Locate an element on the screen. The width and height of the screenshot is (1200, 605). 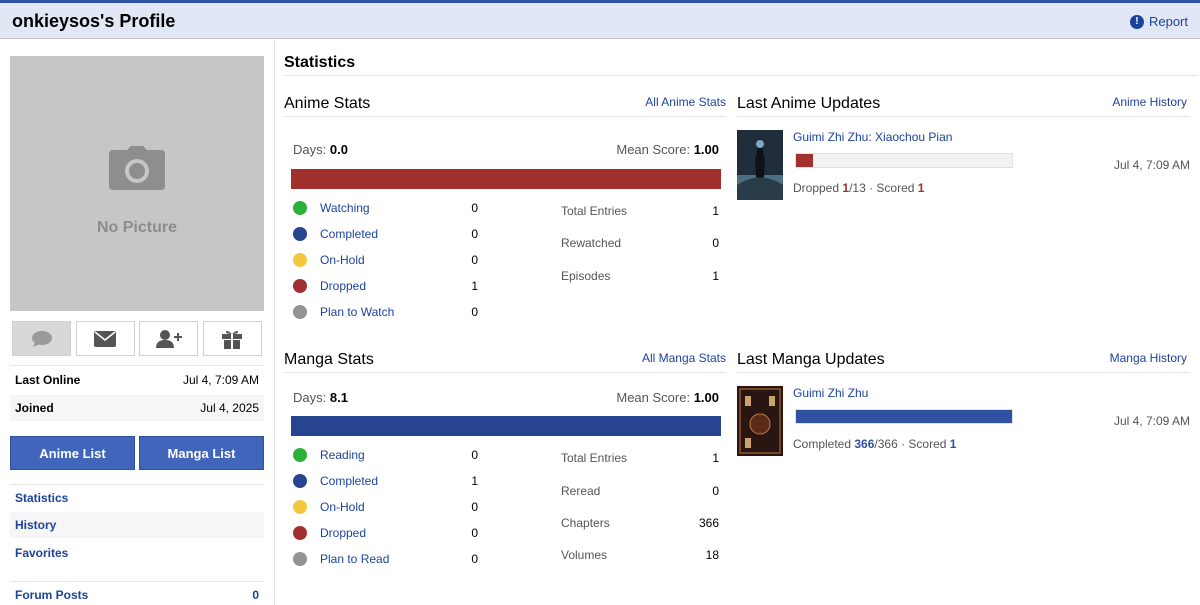
manga-status-bar is located at coordinates (506, 426).